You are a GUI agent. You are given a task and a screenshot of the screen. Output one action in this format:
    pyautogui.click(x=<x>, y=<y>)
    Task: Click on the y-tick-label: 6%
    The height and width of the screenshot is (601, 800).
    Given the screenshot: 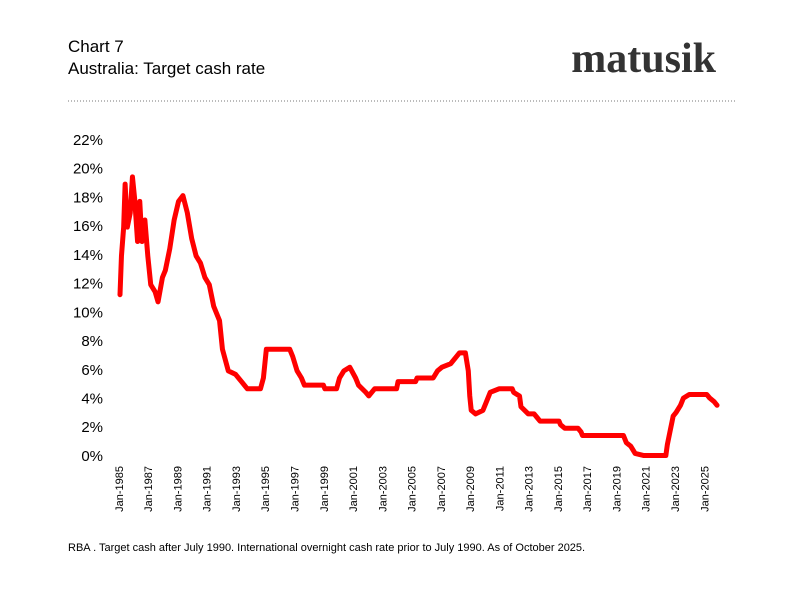 What is the action you would take?
    pyautogui.click(x=92, y=370)
    